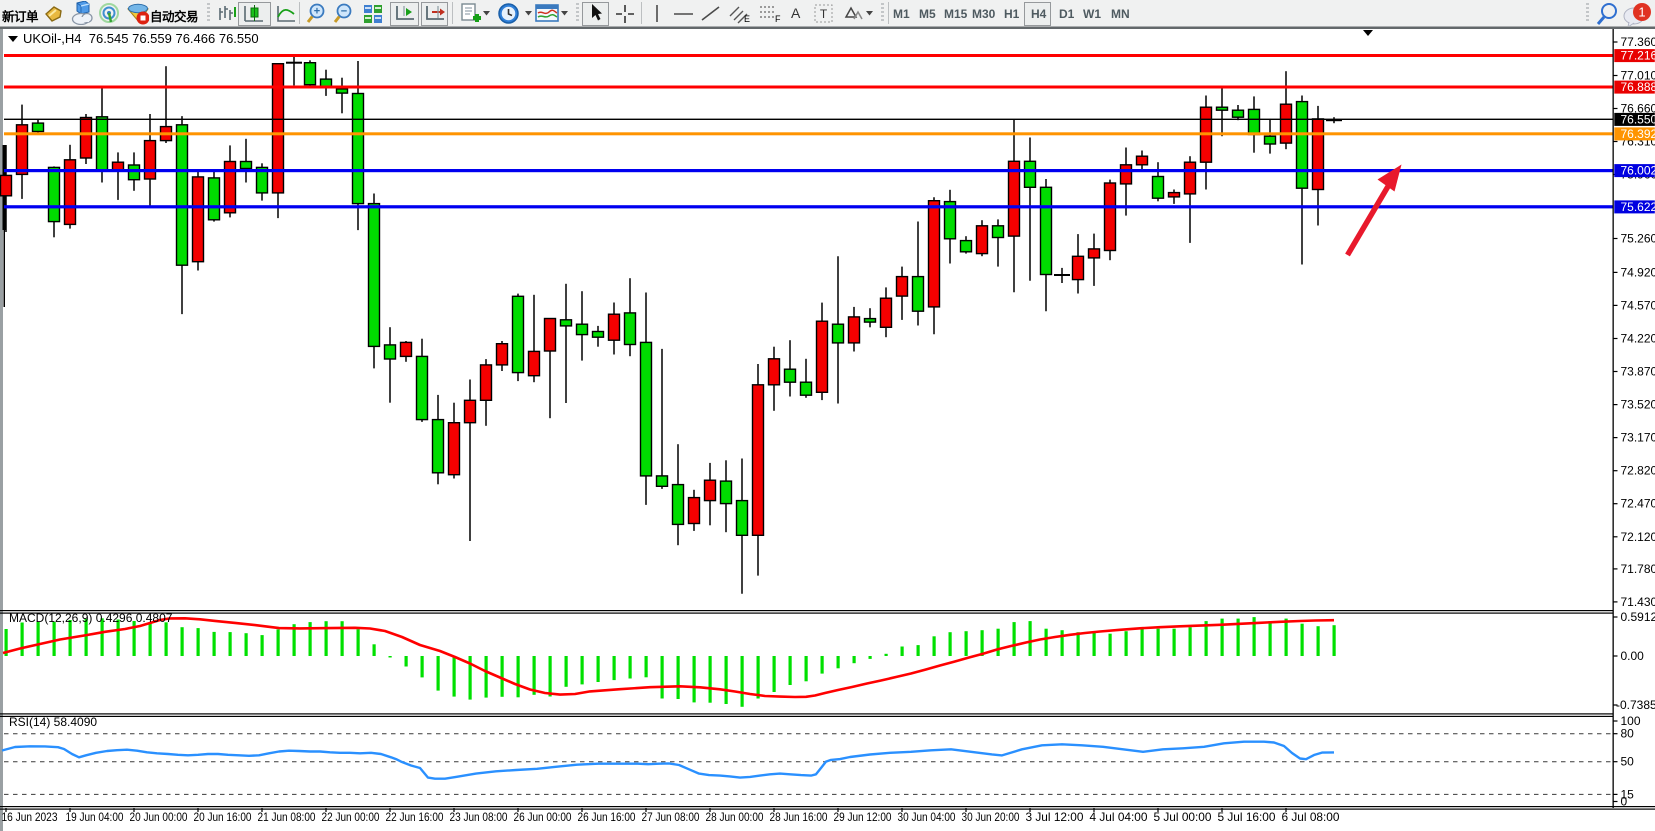 This screenshot has width=1655, height=831. What do you see at coordinates (824, 14) in the screenshot?
I see `svg-text: T` at bounding box center [824, 14].